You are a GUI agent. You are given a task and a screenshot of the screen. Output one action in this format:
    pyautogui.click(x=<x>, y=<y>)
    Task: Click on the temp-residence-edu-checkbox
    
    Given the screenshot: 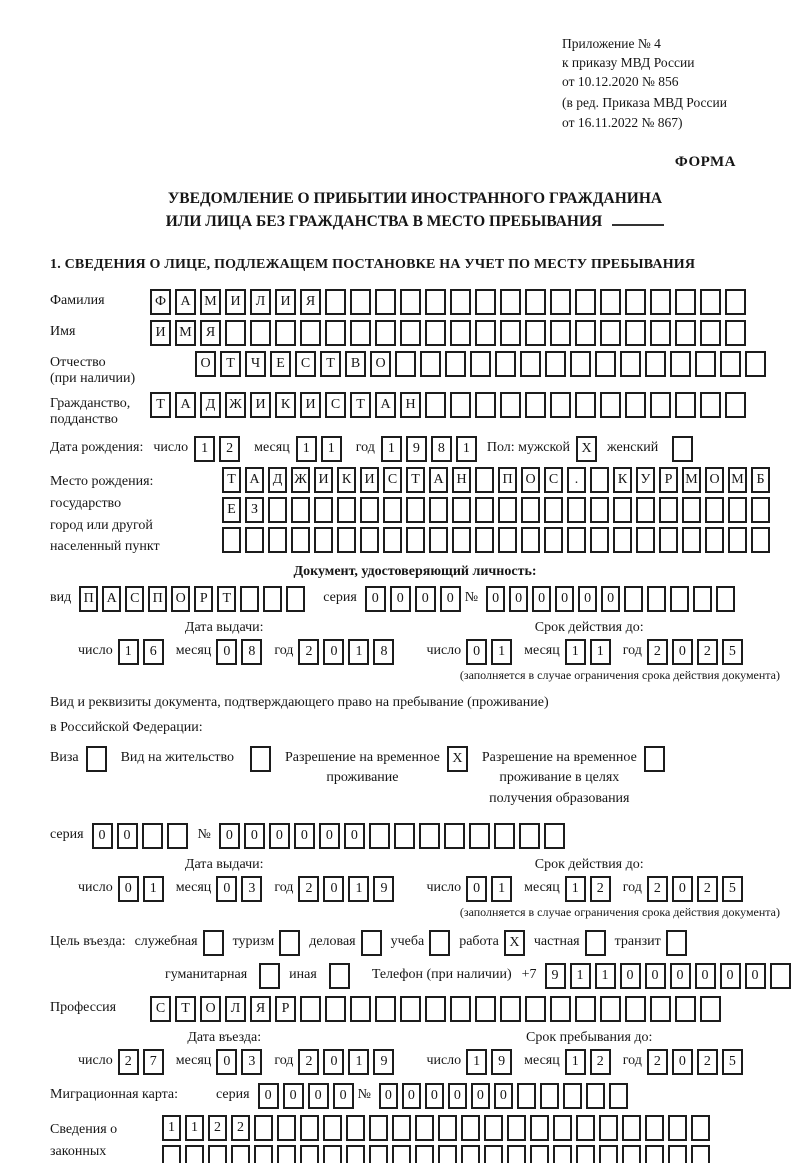 What is the action you would take?
    pyautogui.click(x=654, y=759)
    